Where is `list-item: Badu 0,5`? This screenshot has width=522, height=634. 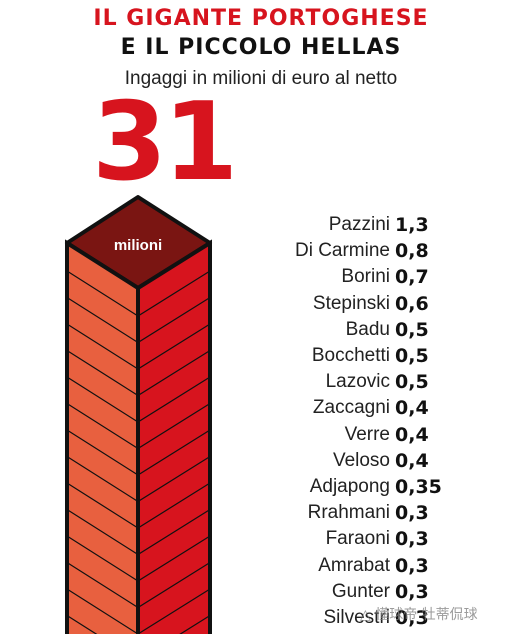 list-item: Badu 0,5 is located at coordinates (261, 330).